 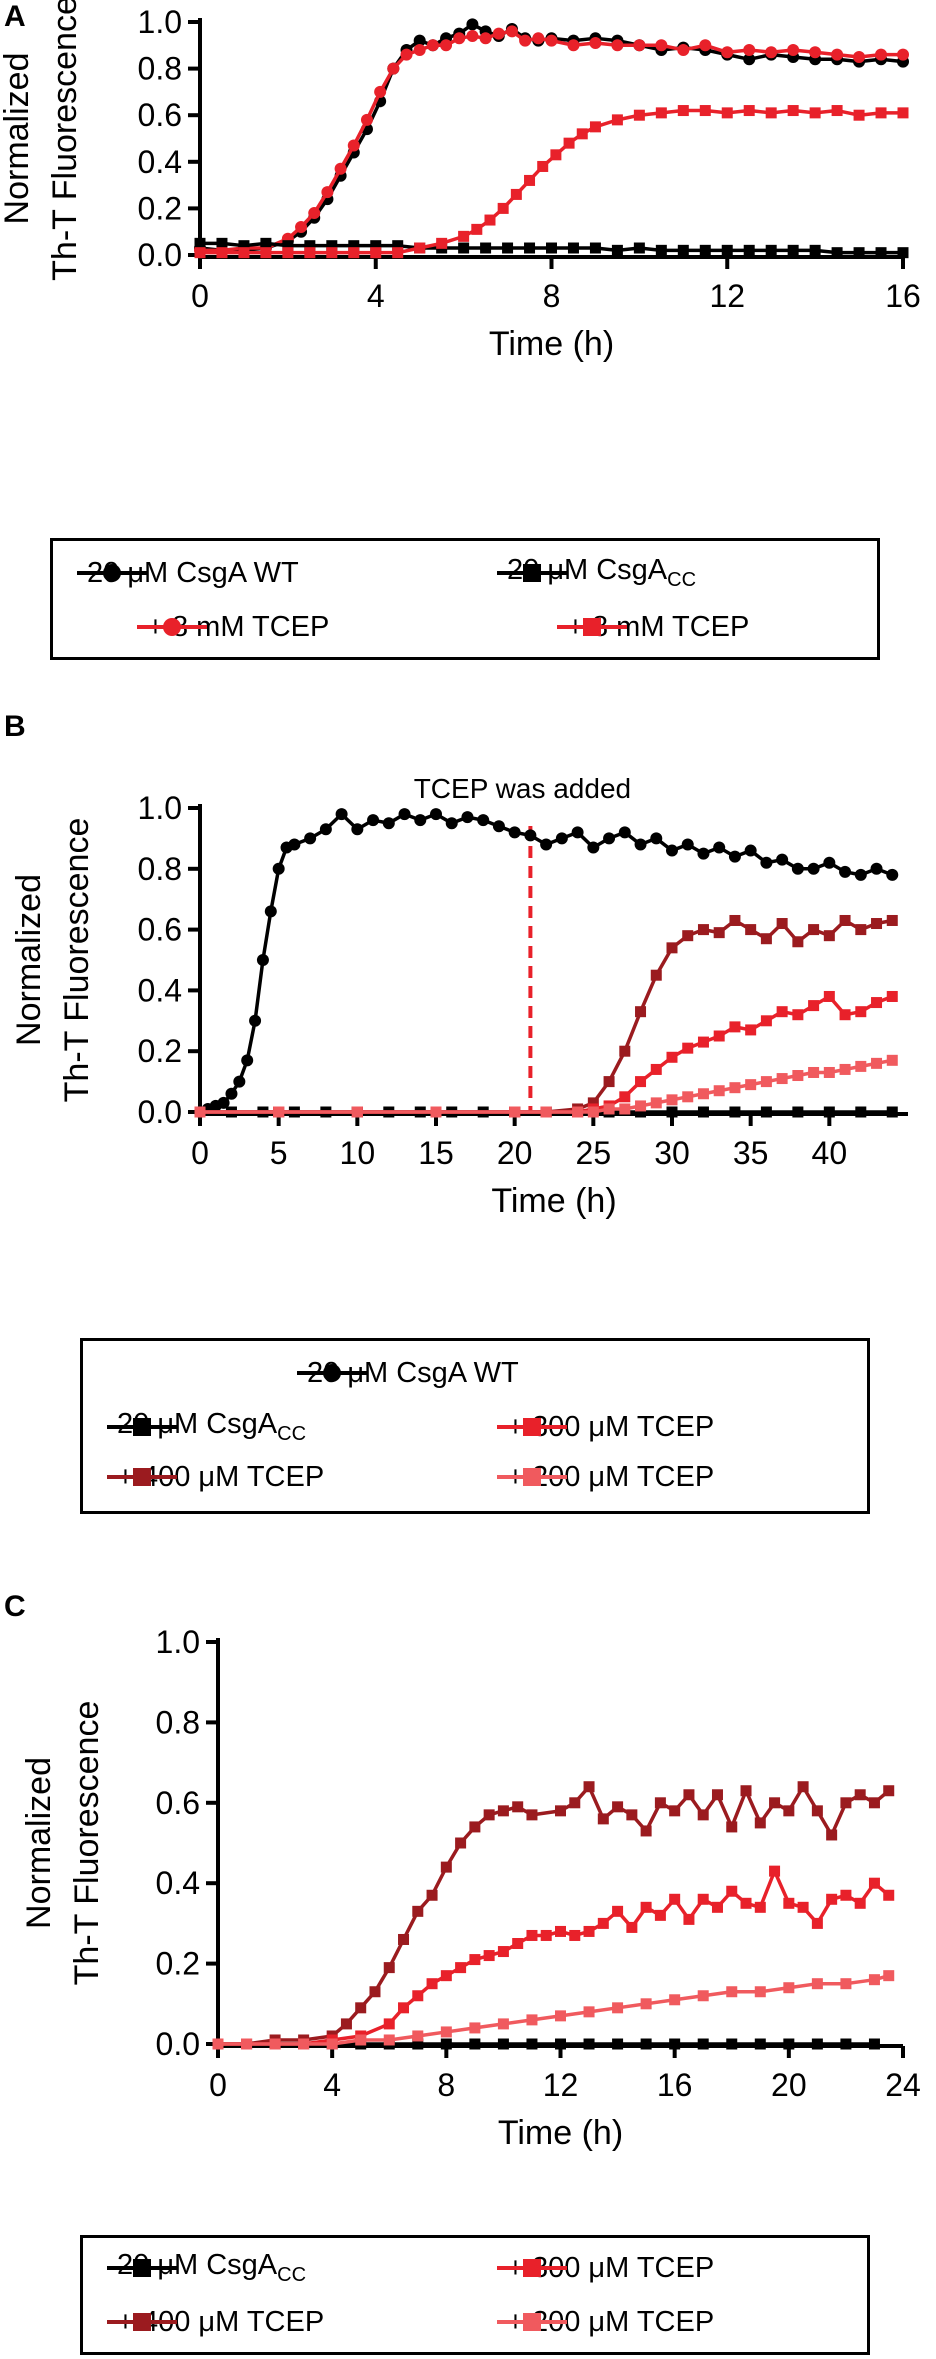 I want to click on y-tick-label: 1.0, so click(x=160, y=22).